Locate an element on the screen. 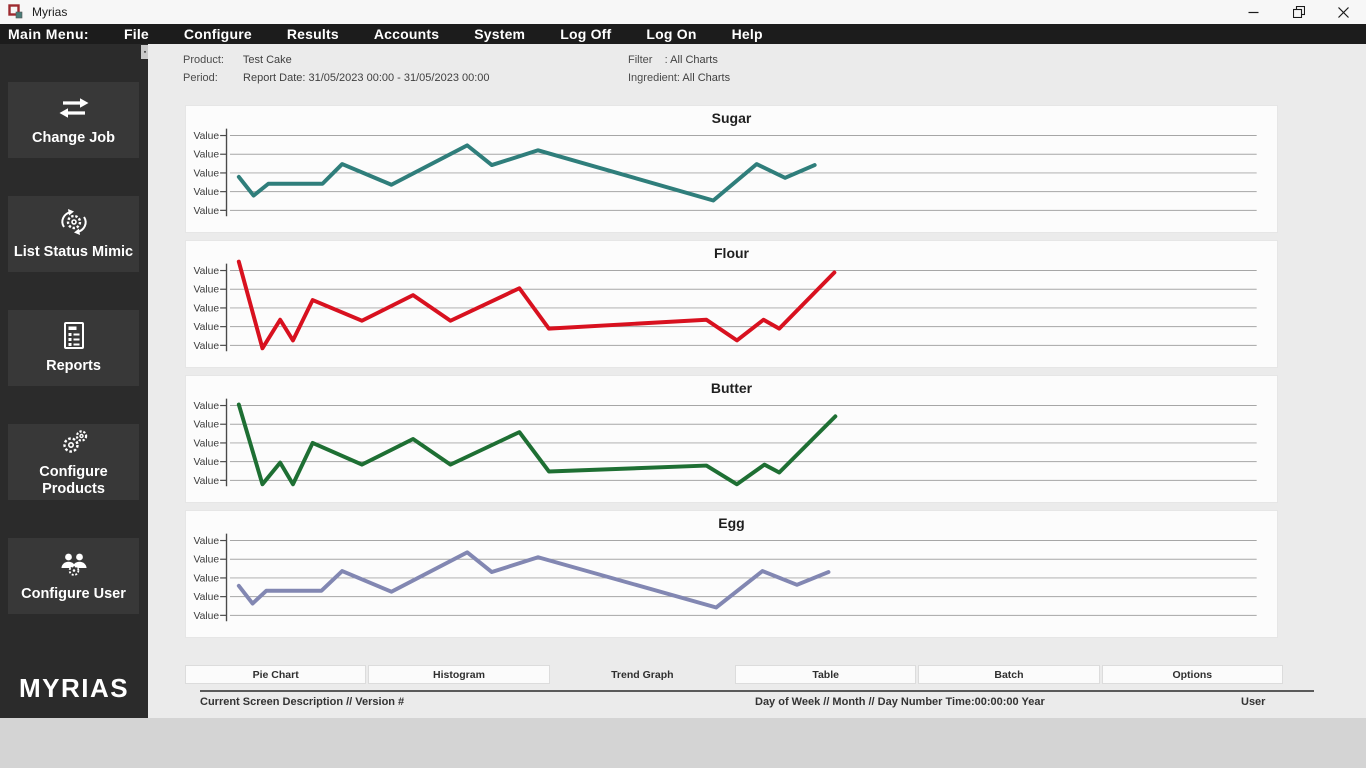 The image size is (1366, 768). header-field-value: Test Cake is located at coordinates (266, 60).